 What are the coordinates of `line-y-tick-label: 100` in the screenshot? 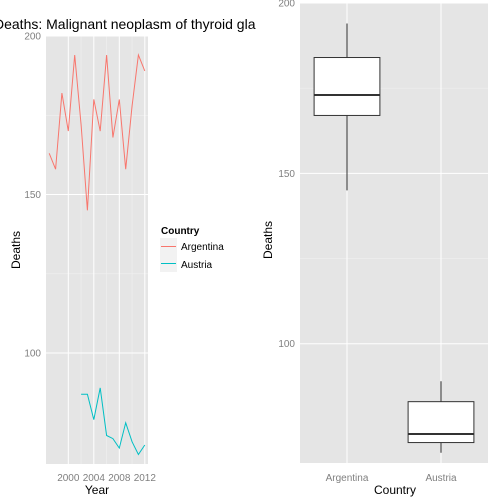 It's located at (32, 354).